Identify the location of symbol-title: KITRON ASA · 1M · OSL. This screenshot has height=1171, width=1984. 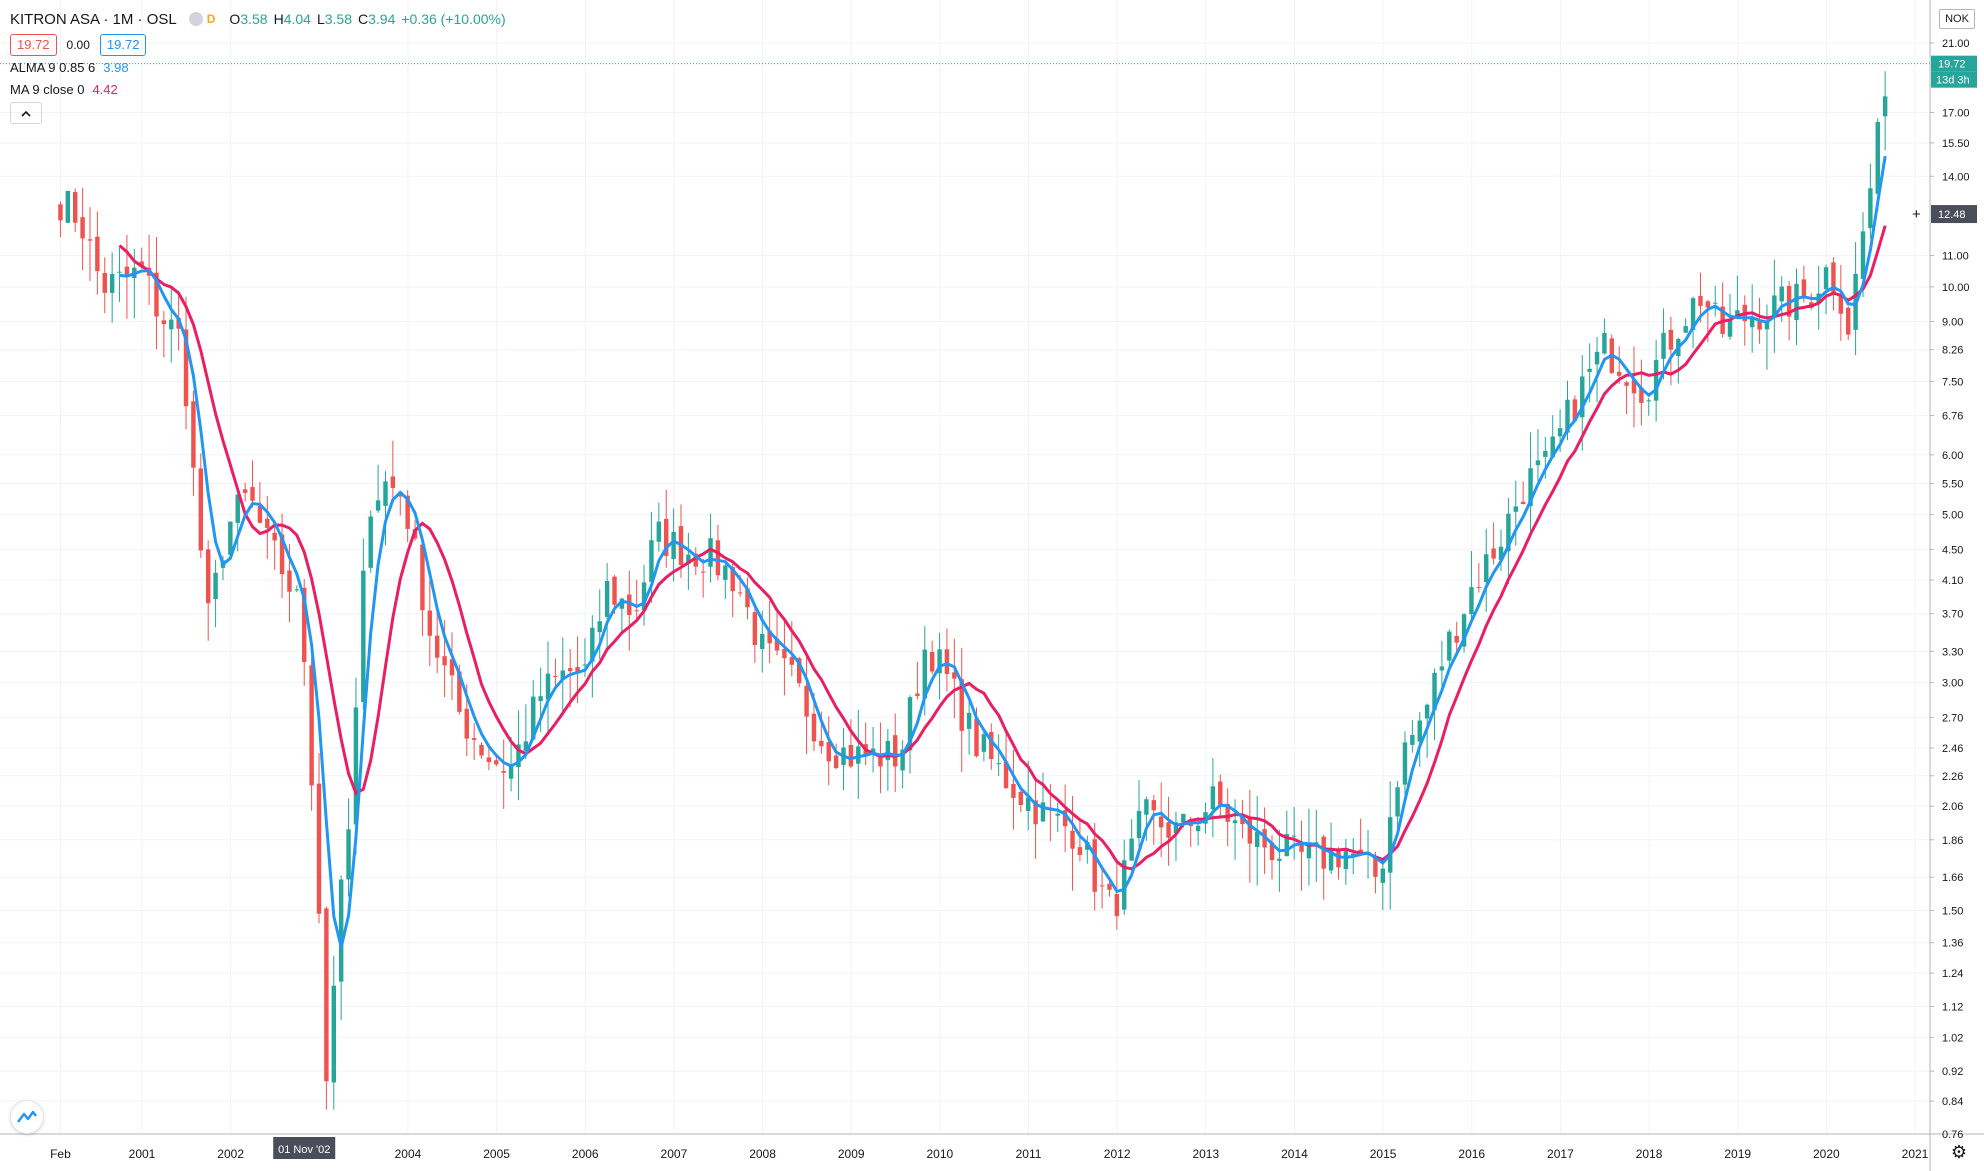
(93, 19).